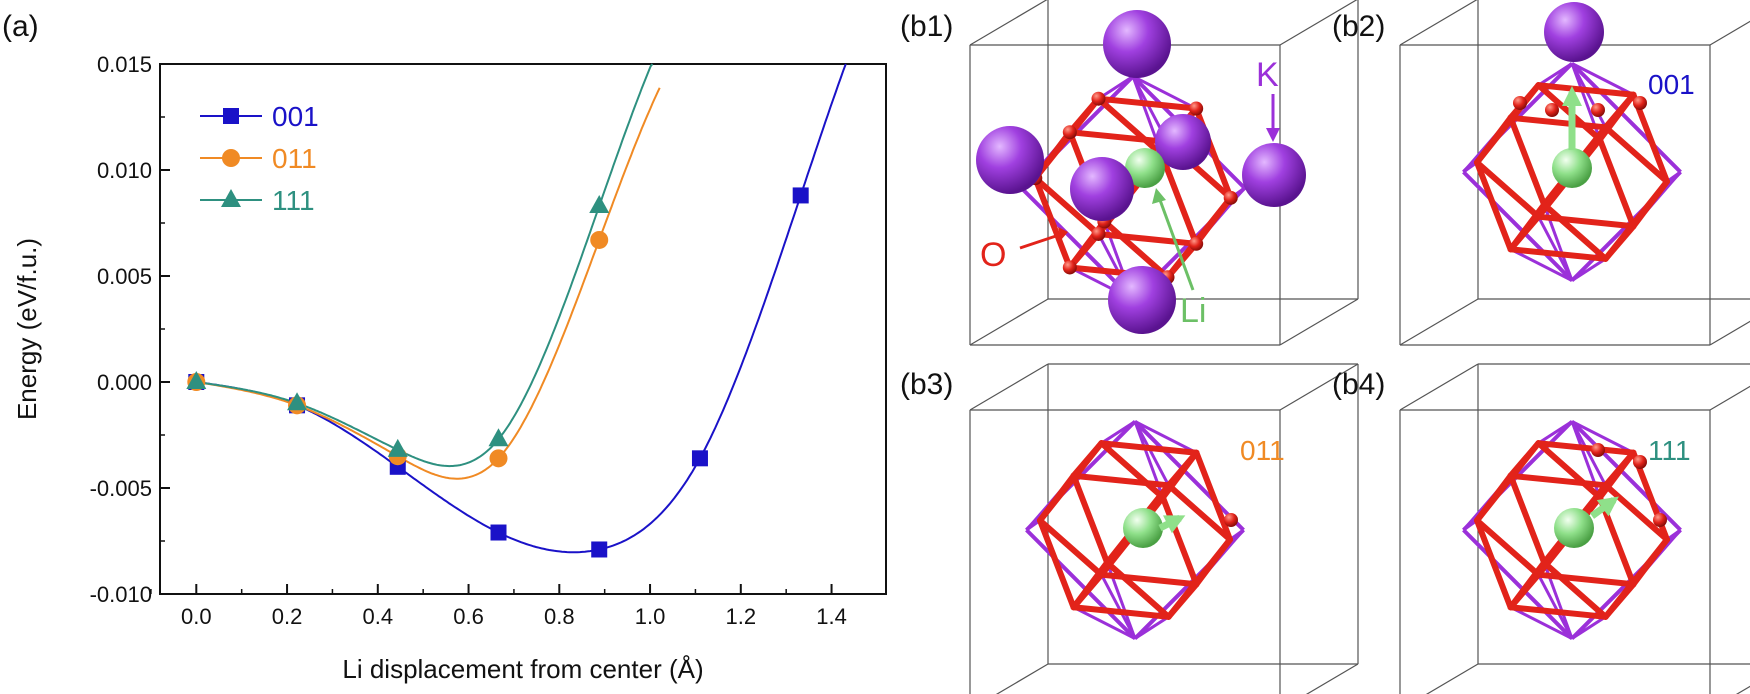  Describe the element at coordinates (287, 616) in the screenshot. I see `x-tick-label: 0.2` at that location.